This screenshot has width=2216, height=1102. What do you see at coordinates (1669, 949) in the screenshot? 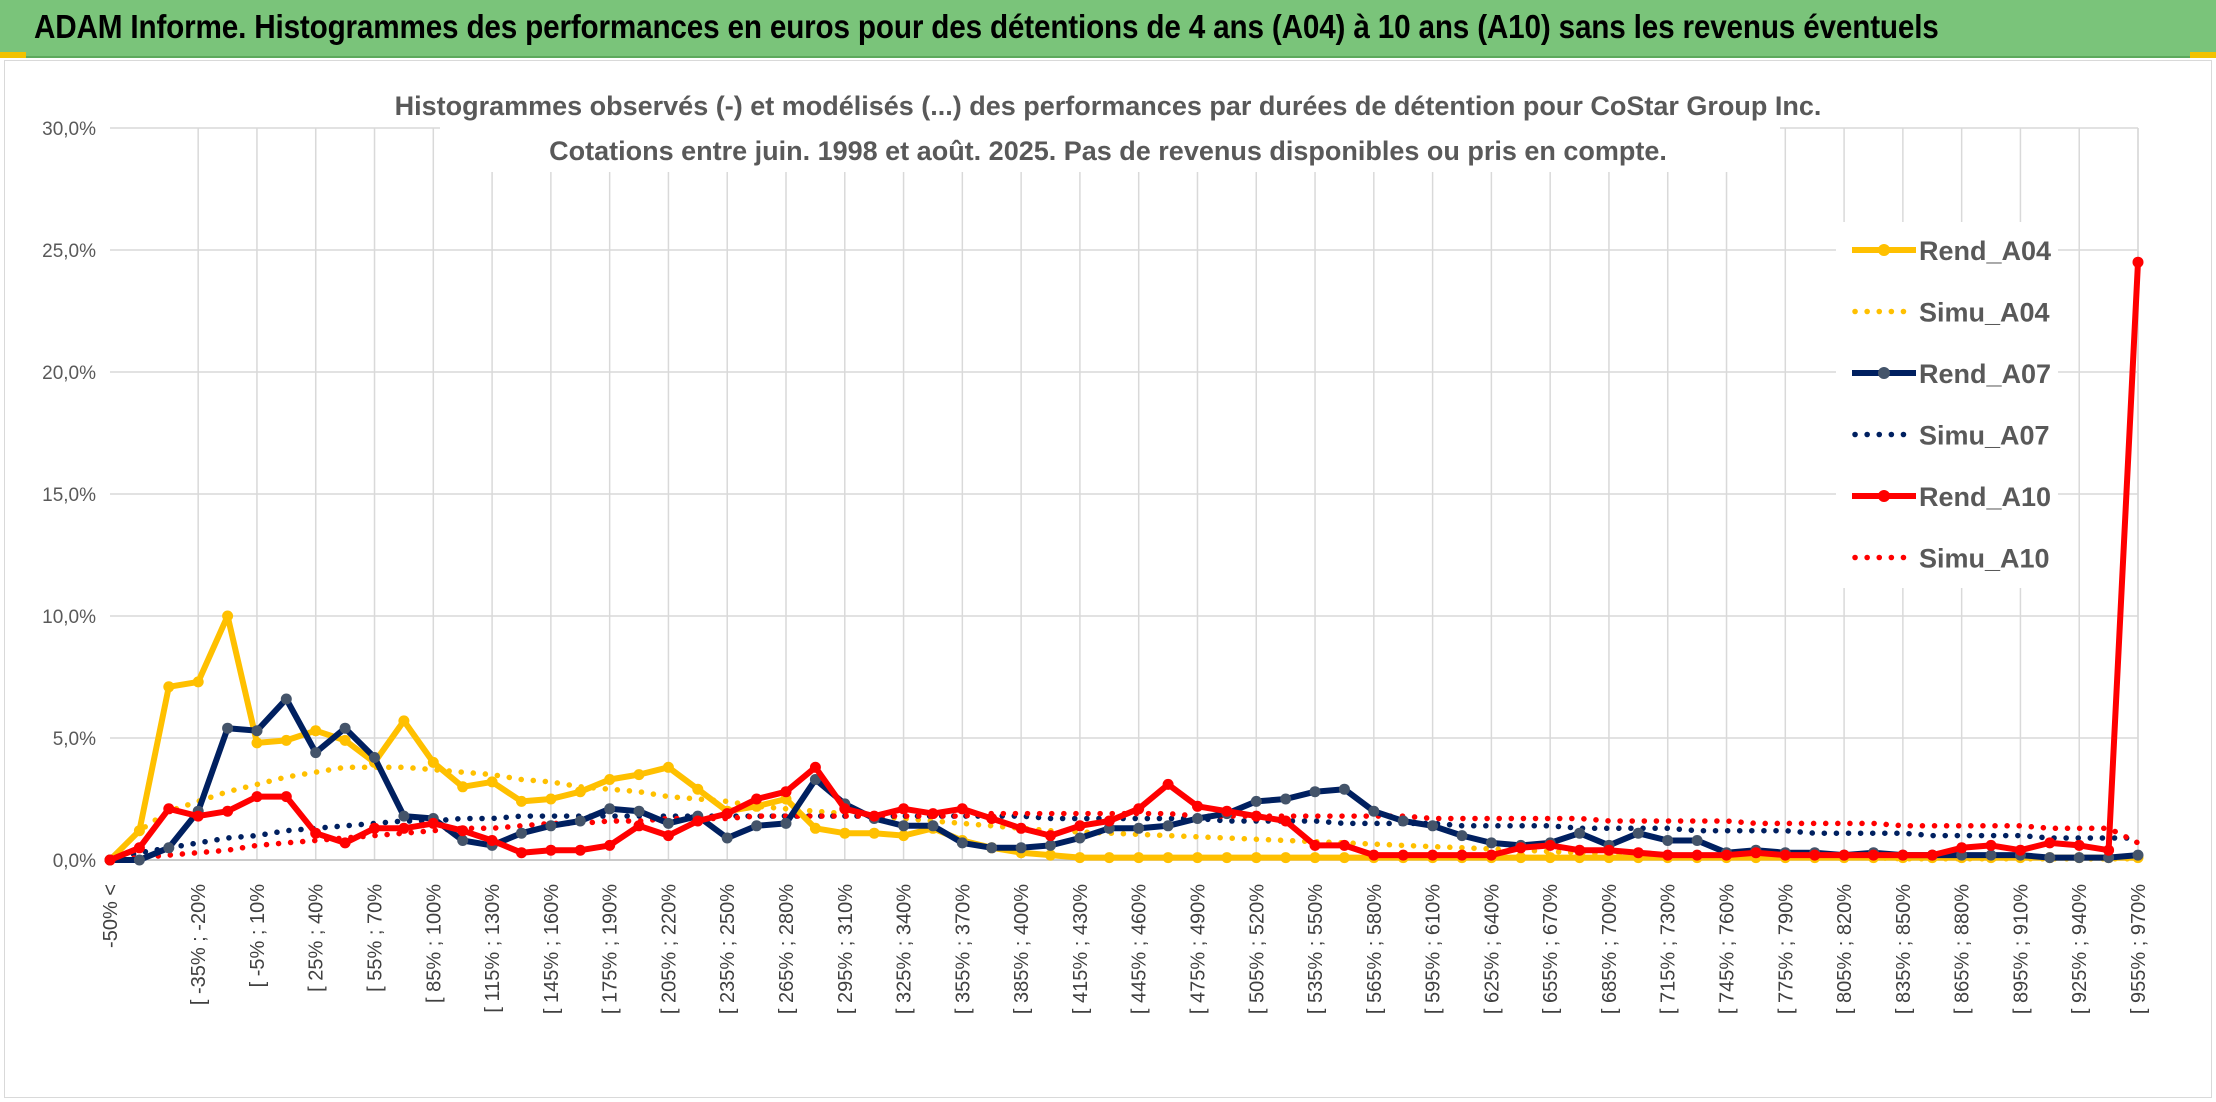
I see `x-tick-label: [ 715% ; 730%` at bounding box center [1669, 949].